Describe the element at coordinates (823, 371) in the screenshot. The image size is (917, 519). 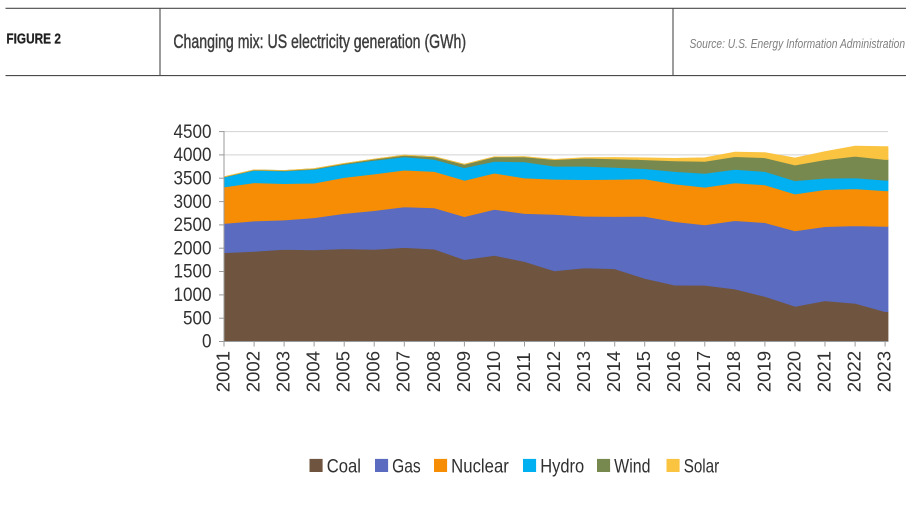
I see `svg-text: 2021` at that location.